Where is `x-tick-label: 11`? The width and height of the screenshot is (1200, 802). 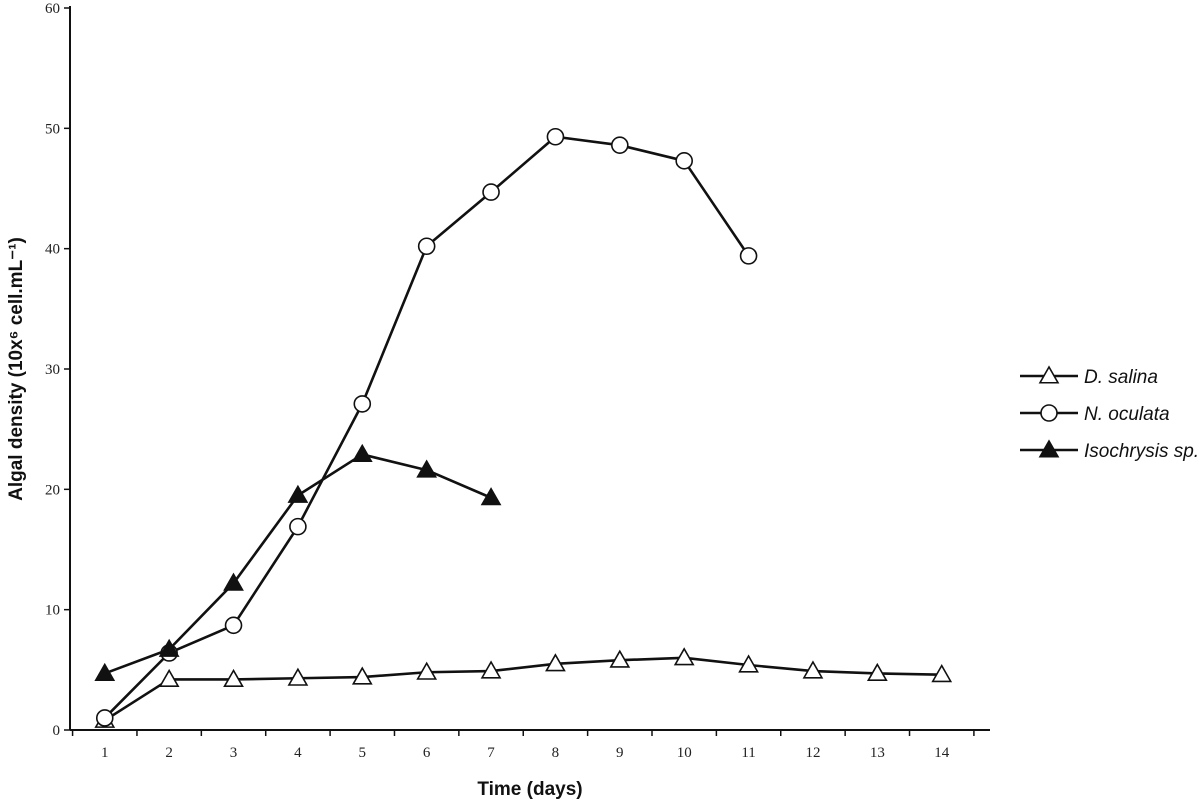 x-tick-label: 11 is located at coordinates (748, 753).